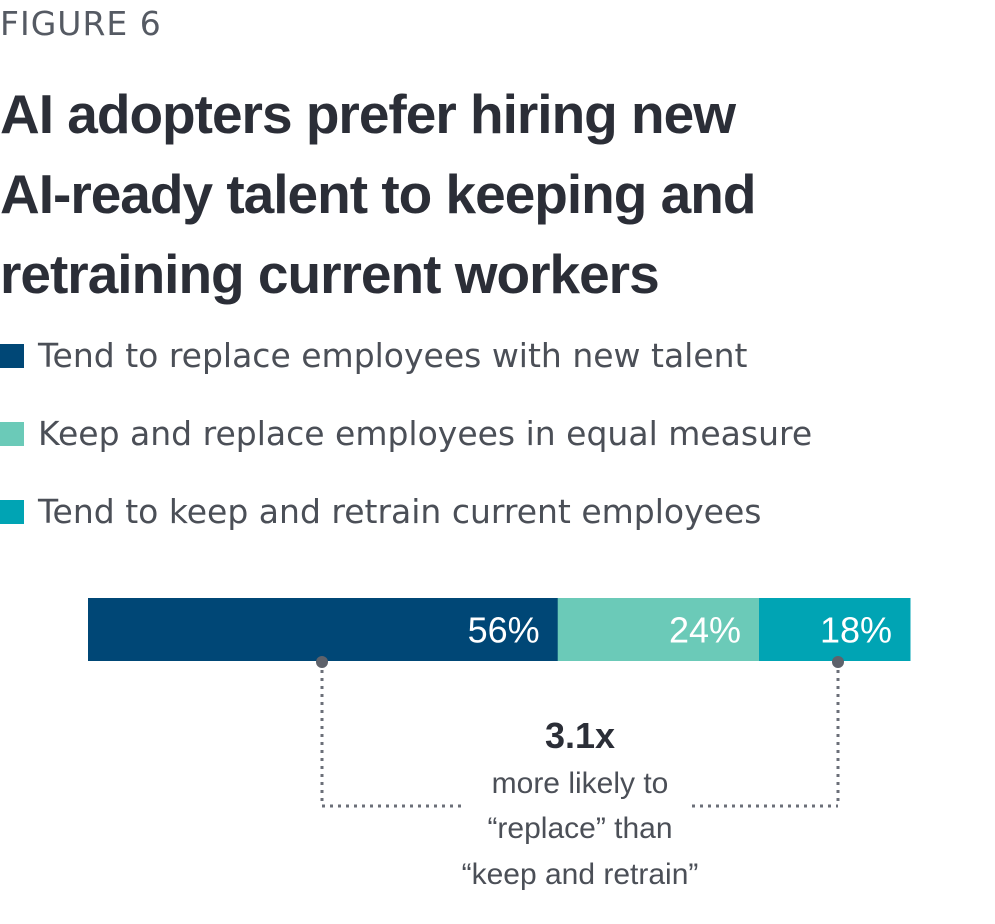 The height and width of the screenshot is (924, 995). I want to click on bar-segment-retrain, so click(835, 629).